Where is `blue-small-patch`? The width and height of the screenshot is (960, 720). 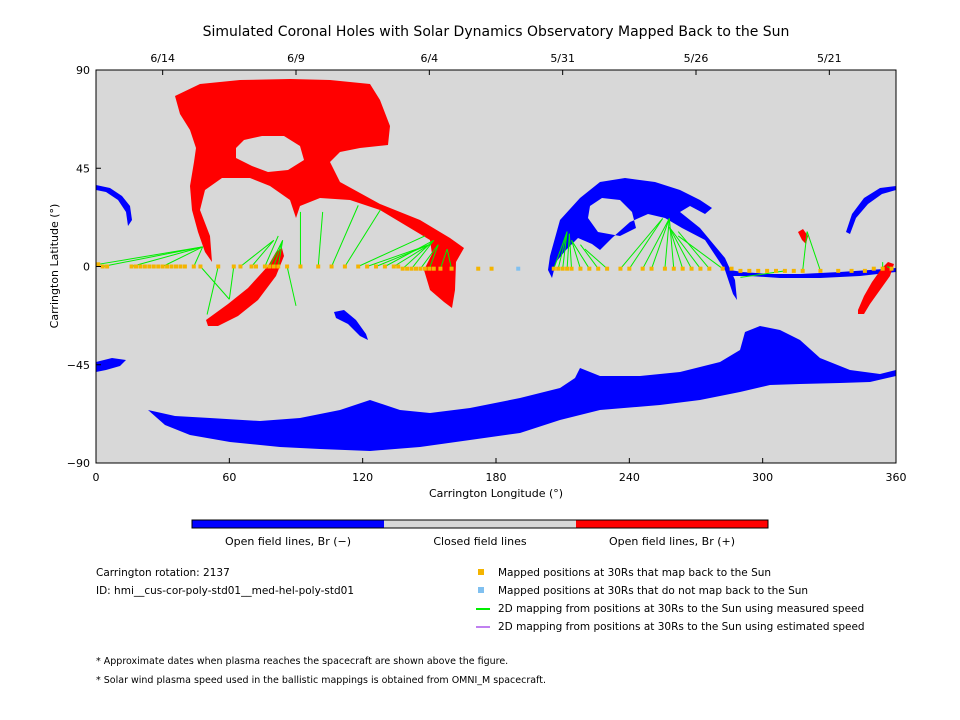 blue-small-patch is located at coordinates (351, 325).